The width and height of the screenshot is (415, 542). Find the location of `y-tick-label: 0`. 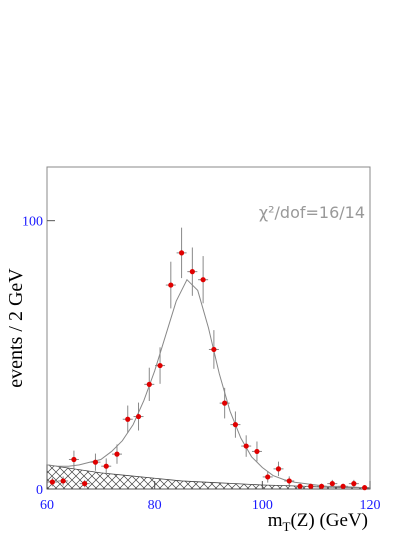

y-tick-label: 0 is located at coordinates (39, 490).